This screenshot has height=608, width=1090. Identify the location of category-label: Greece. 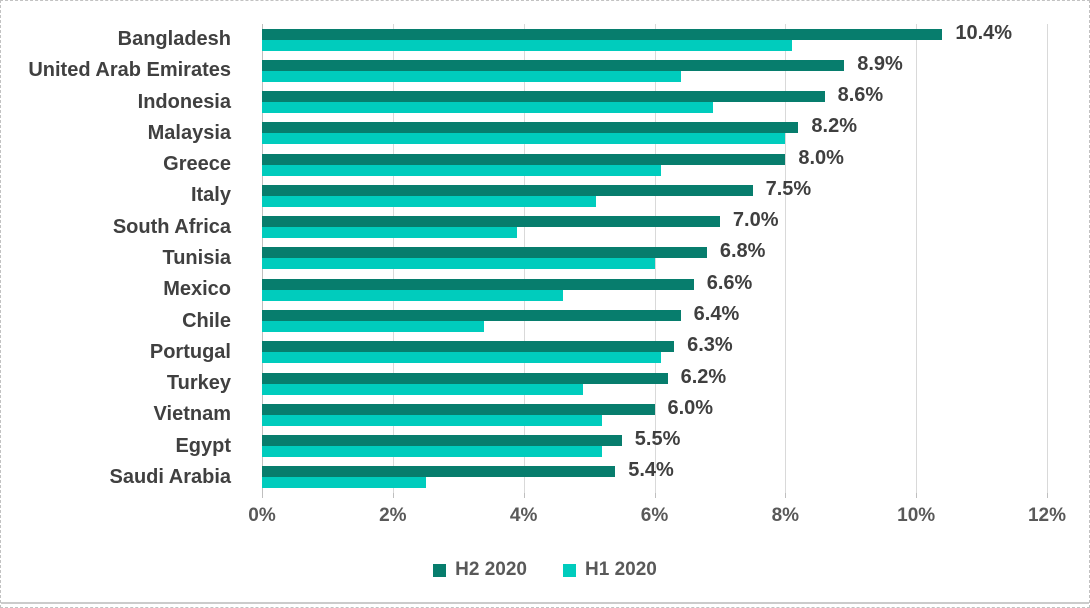
(197, 164).